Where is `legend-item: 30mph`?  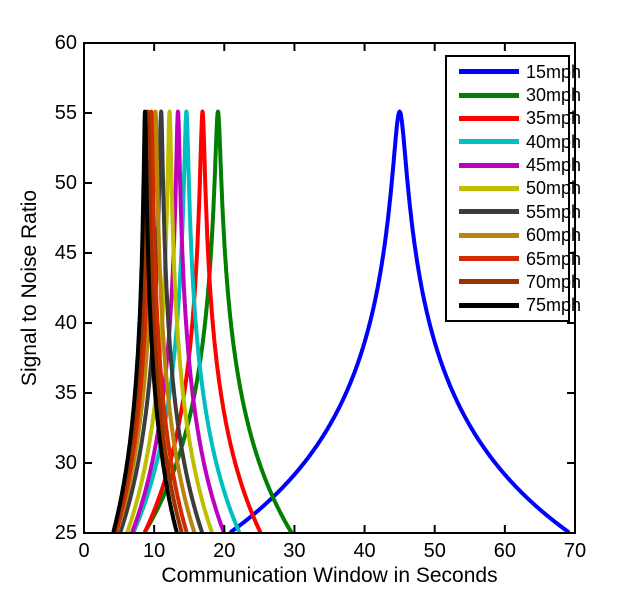
legend-item: 30mph is located at coordinates (514, 95).